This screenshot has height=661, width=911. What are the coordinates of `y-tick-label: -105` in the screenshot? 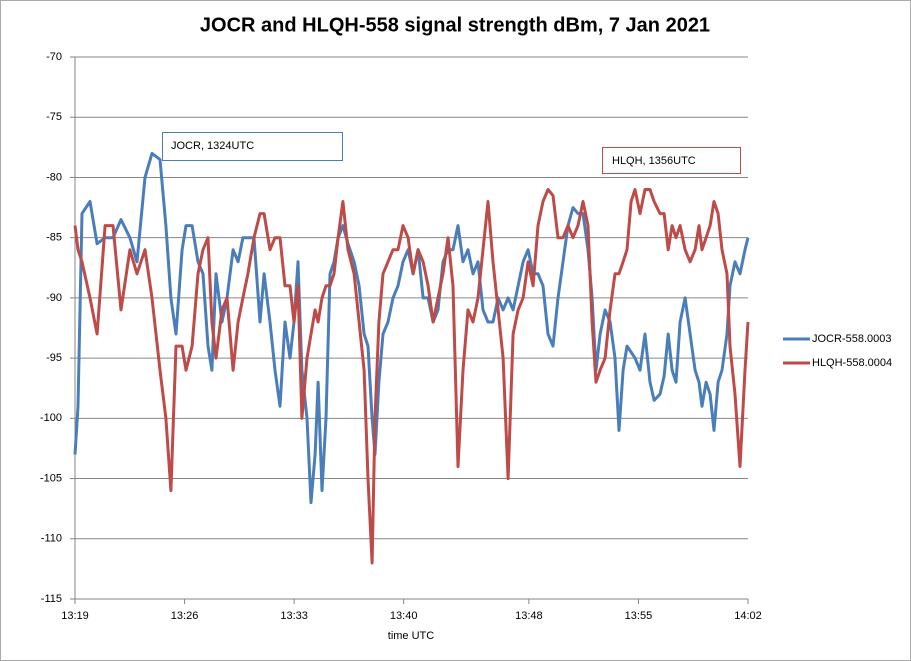 It's located at (51, 478).